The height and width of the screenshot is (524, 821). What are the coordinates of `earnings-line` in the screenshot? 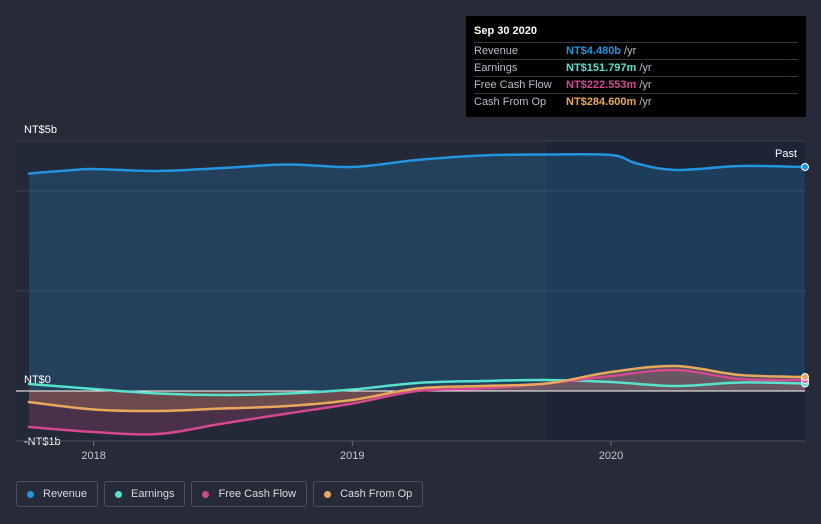 It's located at (417, 387).